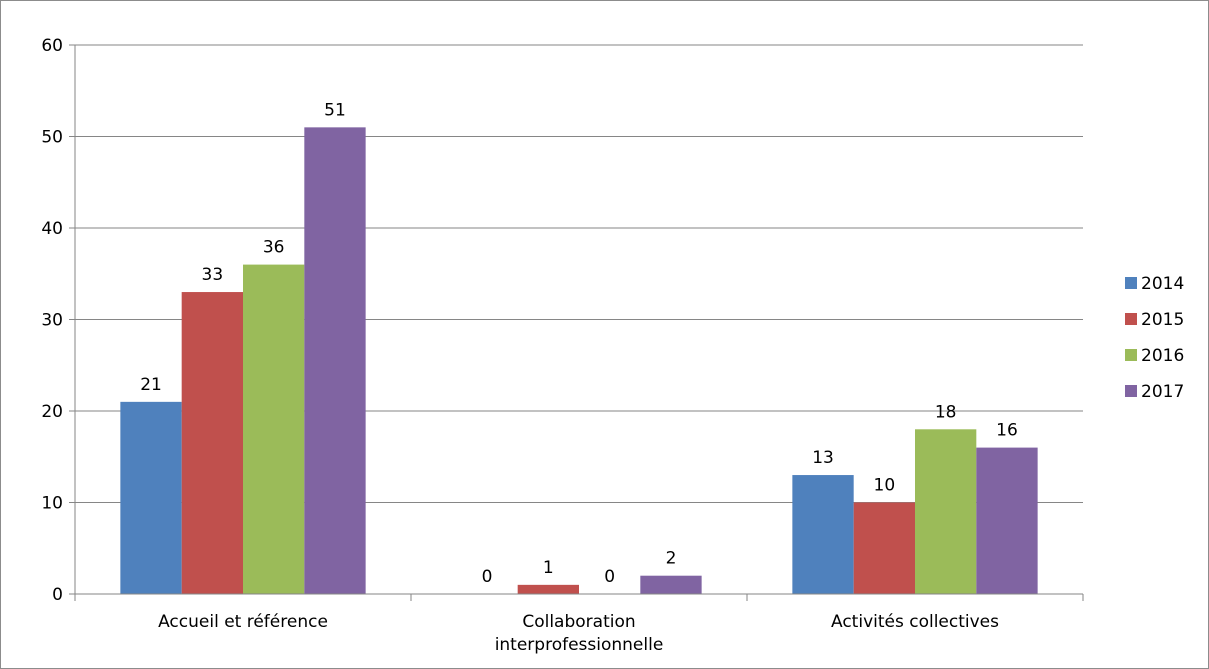 Image resolution: width=1209 pixels, height=669 pixels. I want to click on y-tick-label: 30, so click(52, 321).